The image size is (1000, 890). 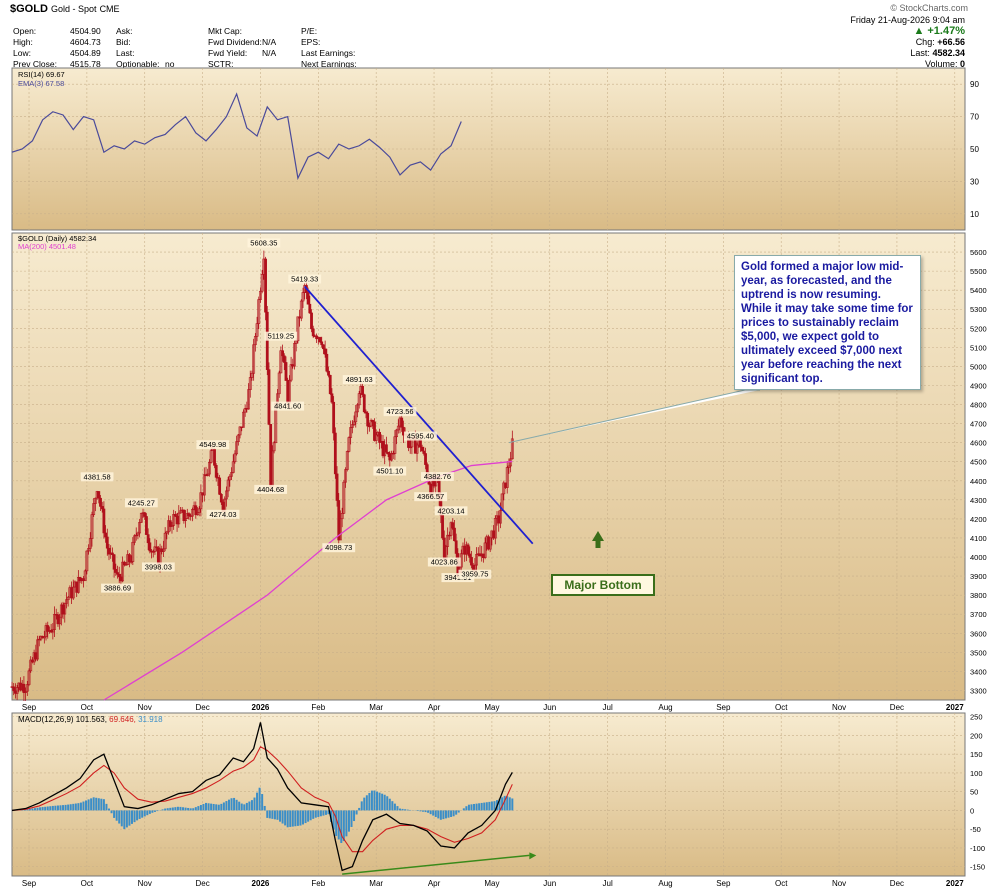 I want to click on x-tick-label: Aug, so click(x=665, y=883).